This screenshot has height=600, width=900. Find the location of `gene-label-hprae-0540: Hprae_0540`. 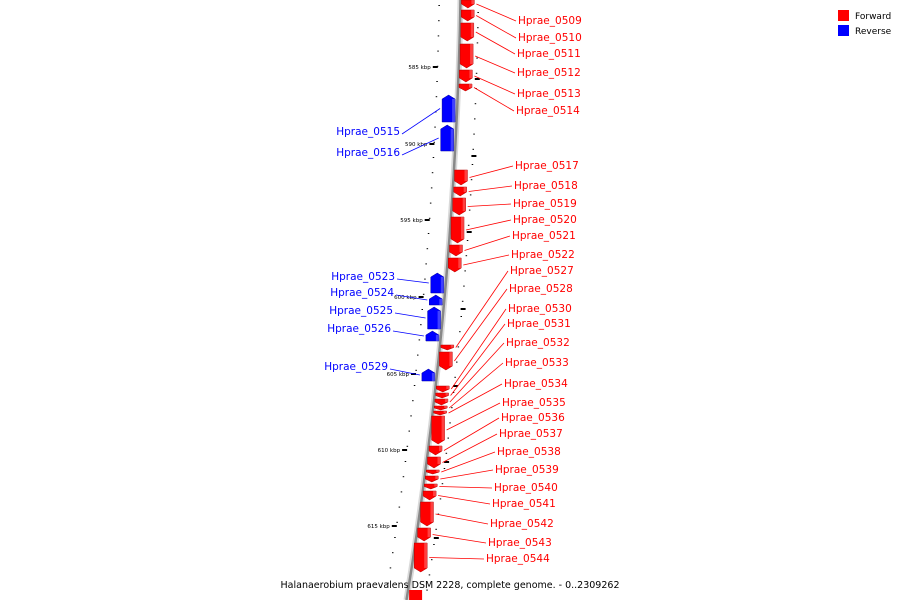

gene-label-hprae-0540: Hprae_0540 is located at coordinates (526, 488).